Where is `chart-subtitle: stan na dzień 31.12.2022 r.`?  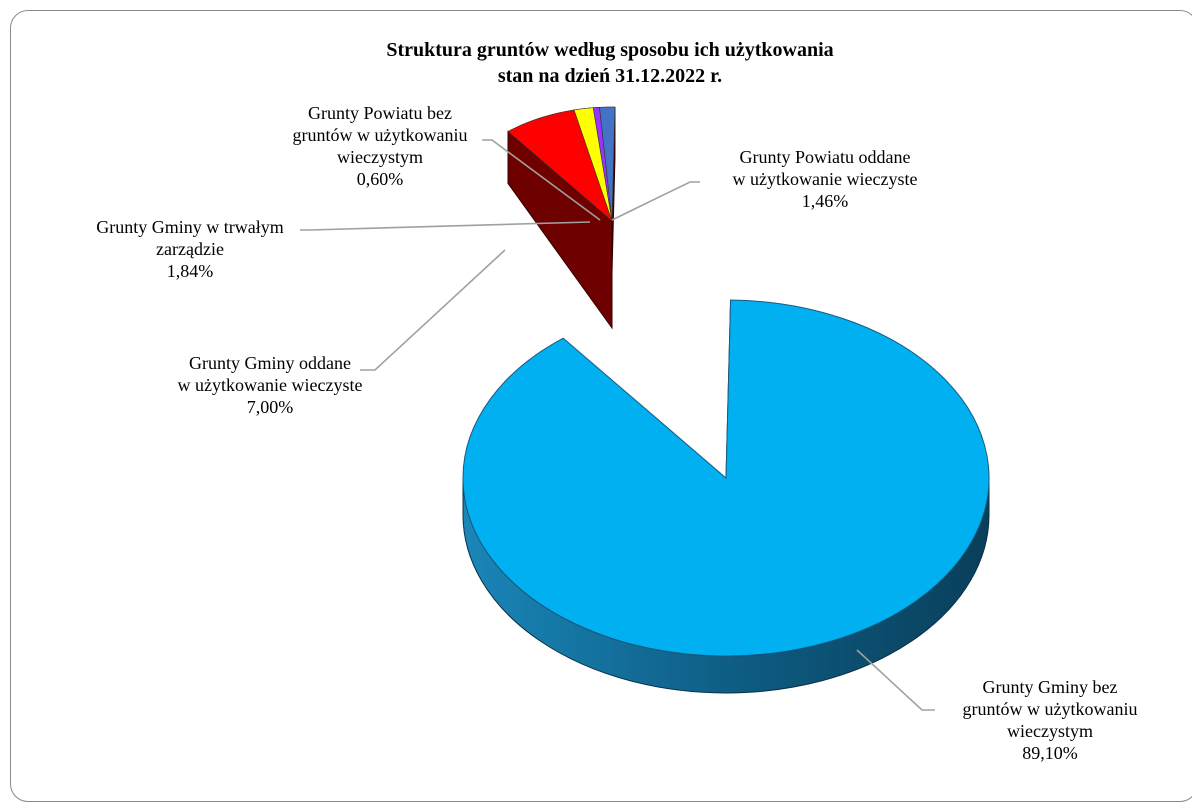
chart-subtitle: stan na dzień 31.12.2022 r. is located at coordinates (610, 76).